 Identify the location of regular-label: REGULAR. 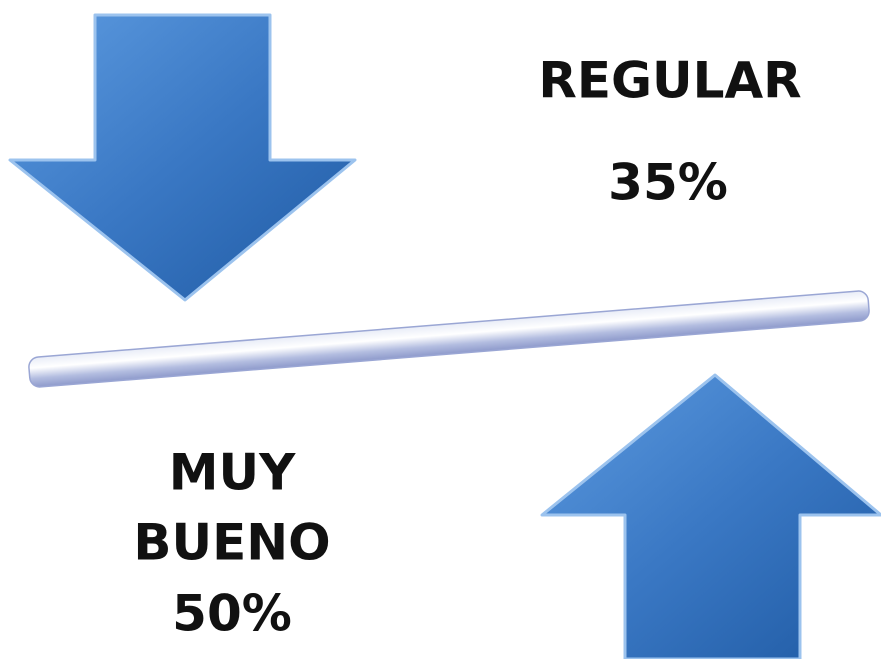
(669, 81).